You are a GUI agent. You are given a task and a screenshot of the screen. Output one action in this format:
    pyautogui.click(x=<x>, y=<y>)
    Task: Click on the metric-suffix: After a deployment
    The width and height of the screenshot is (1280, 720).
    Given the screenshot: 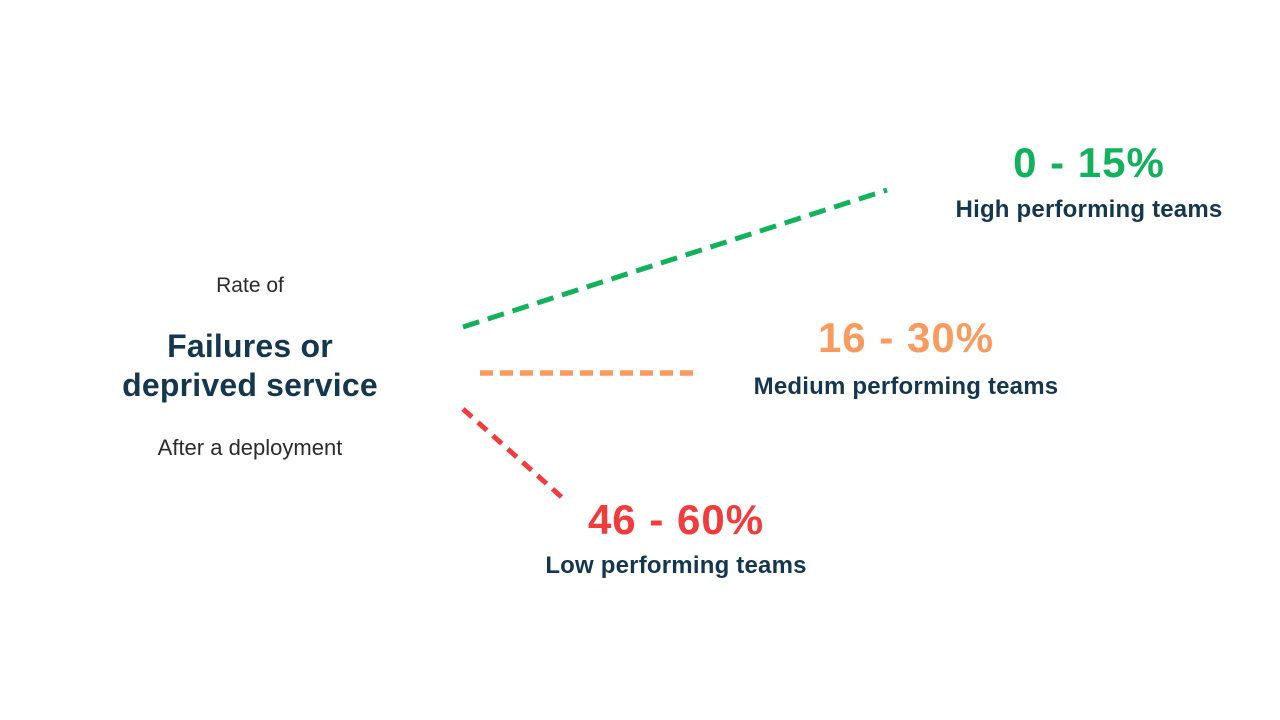 What is the action you would take?
    pyautogui.click(x=250, y=447)
    